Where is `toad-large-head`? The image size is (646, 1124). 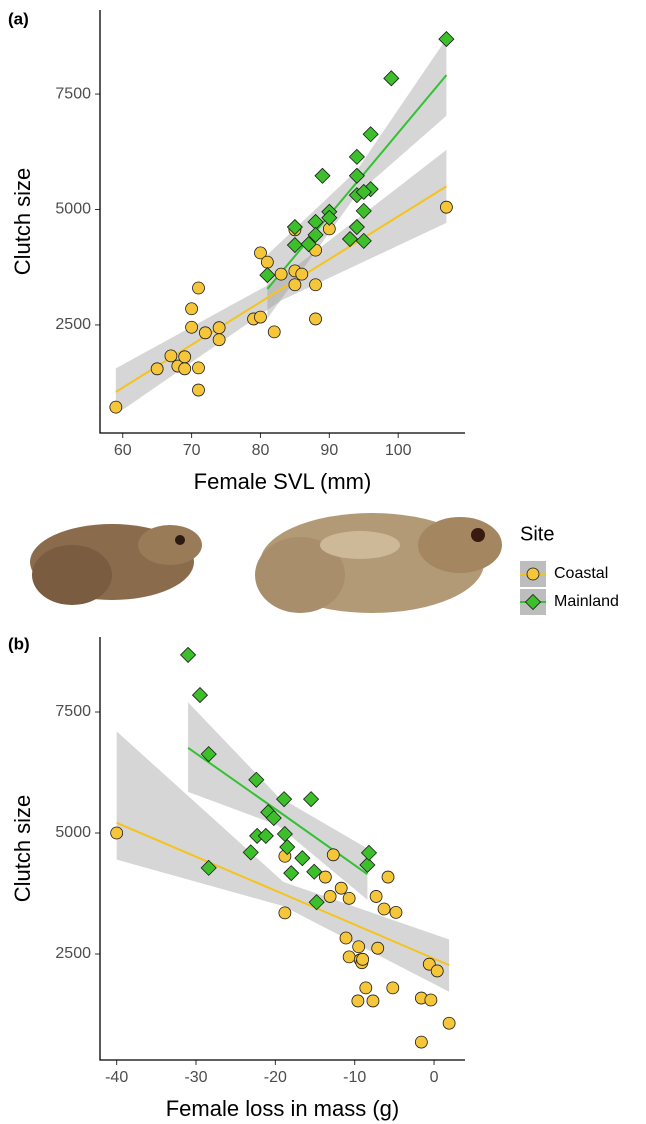 toad-large-head is located at coordinates (460, 545).